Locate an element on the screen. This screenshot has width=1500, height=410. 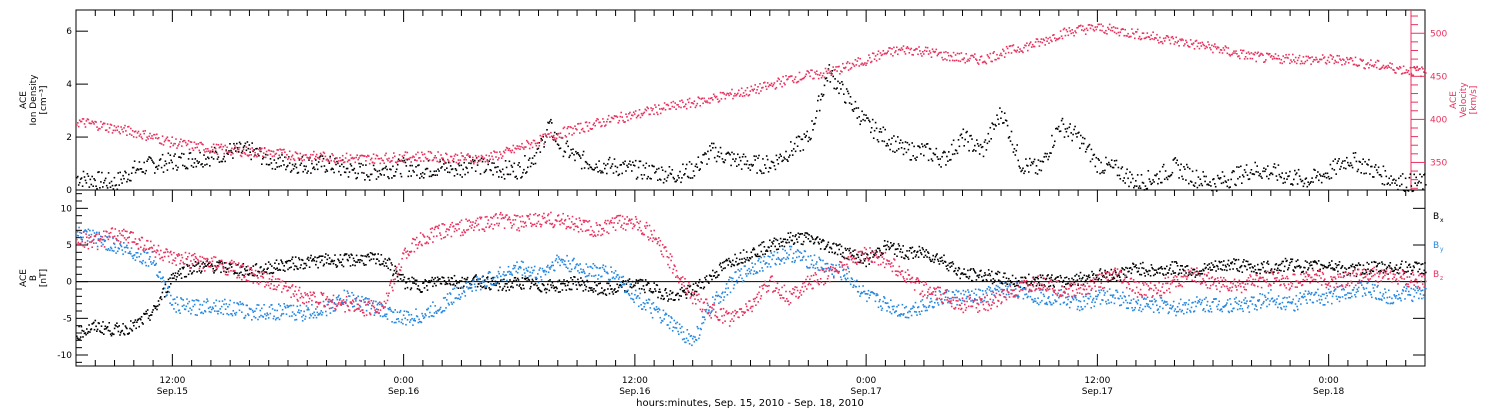
density-tick-label: 6 is located at coordinates (69, 32).